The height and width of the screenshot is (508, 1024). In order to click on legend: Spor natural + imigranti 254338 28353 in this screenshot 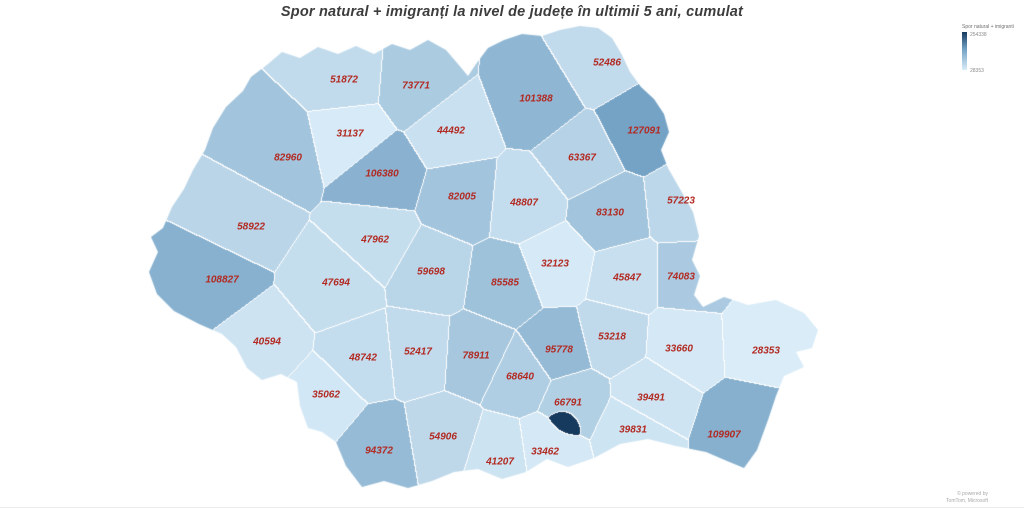, I will do `click(992, 49)`.